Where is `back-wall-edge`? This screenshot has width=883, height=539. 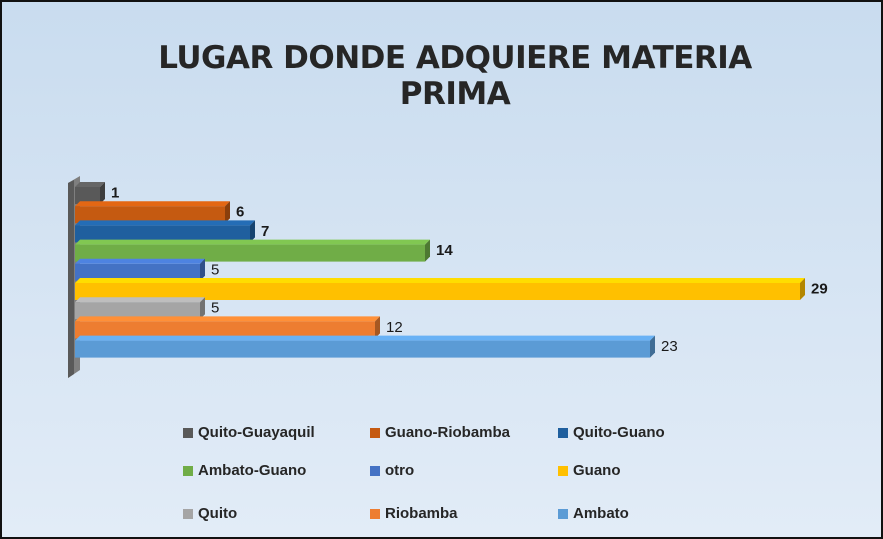 back-wall-edge is located at coordinates (71, 279).